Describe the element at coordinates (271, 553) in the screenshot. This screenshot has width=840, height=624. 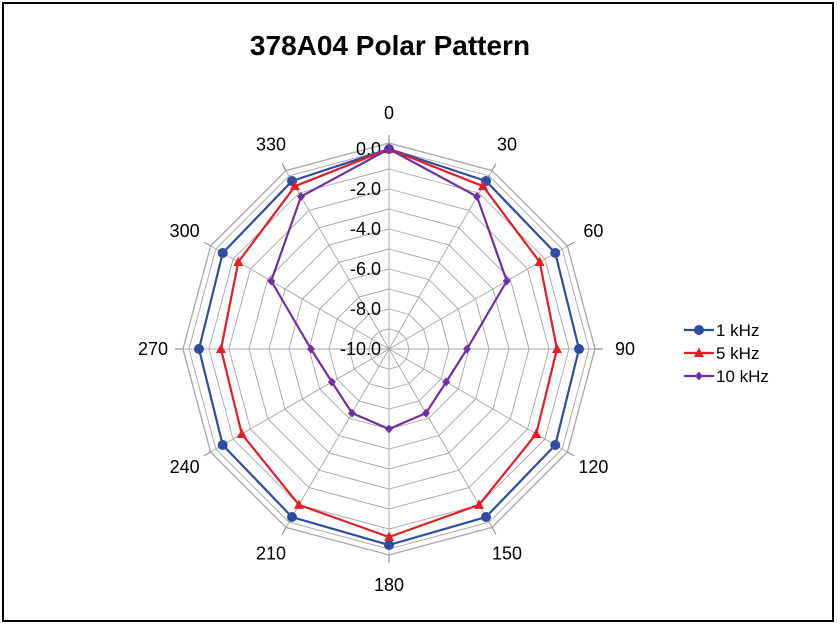
I see `angle-tick-label: 210` at that location.